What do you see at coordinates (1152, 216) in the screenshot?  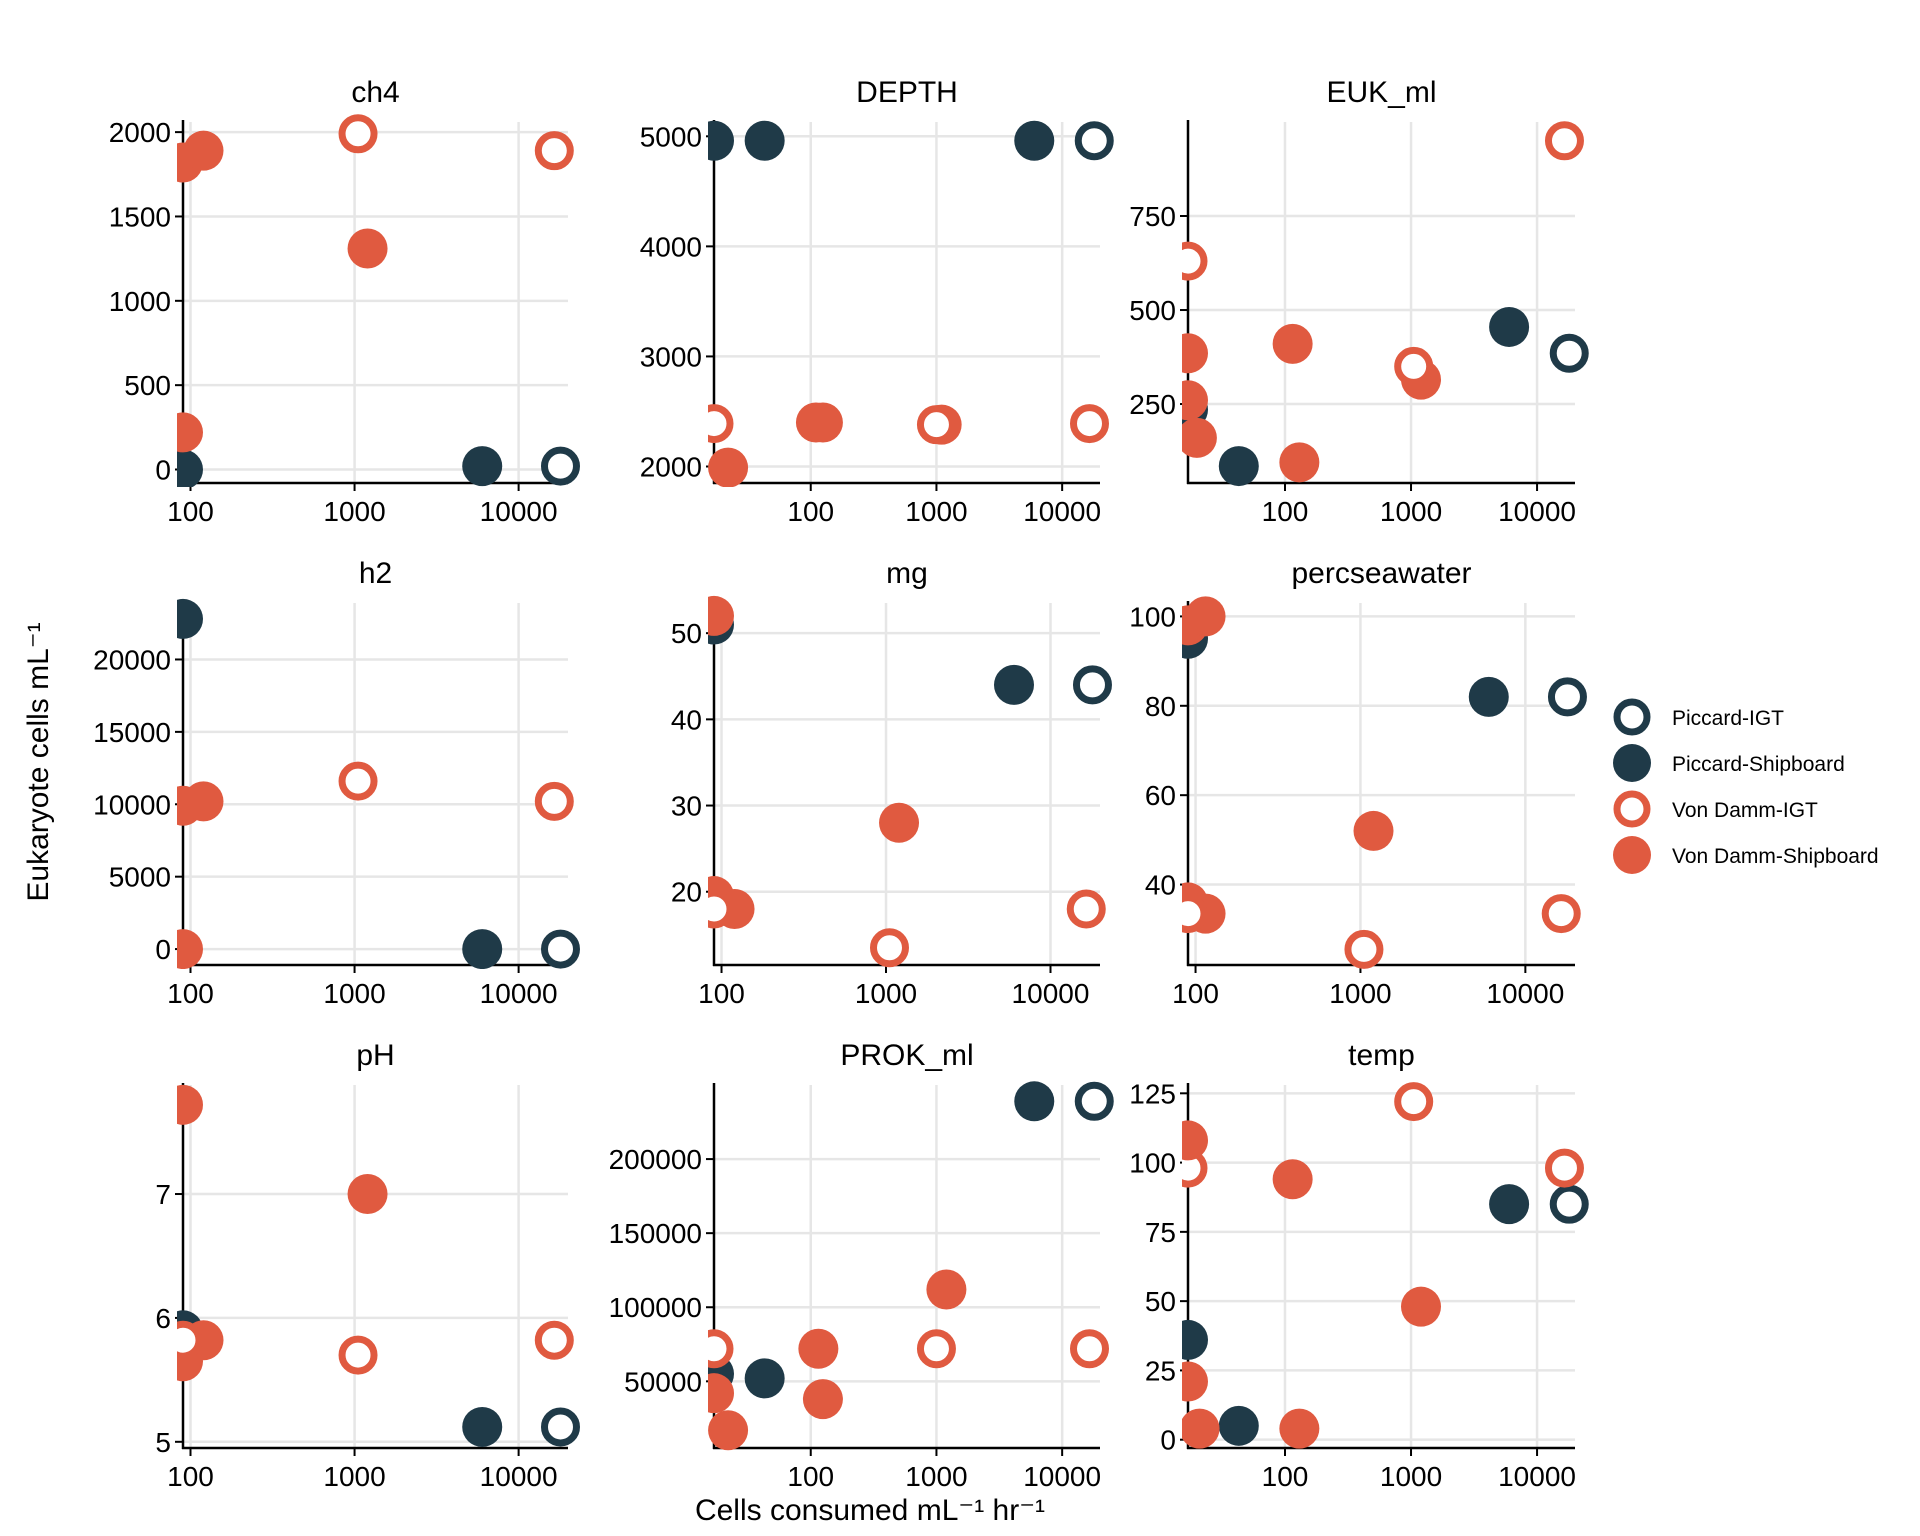 I see `y-tick-label: 750` at bounding box center [1152, 216].